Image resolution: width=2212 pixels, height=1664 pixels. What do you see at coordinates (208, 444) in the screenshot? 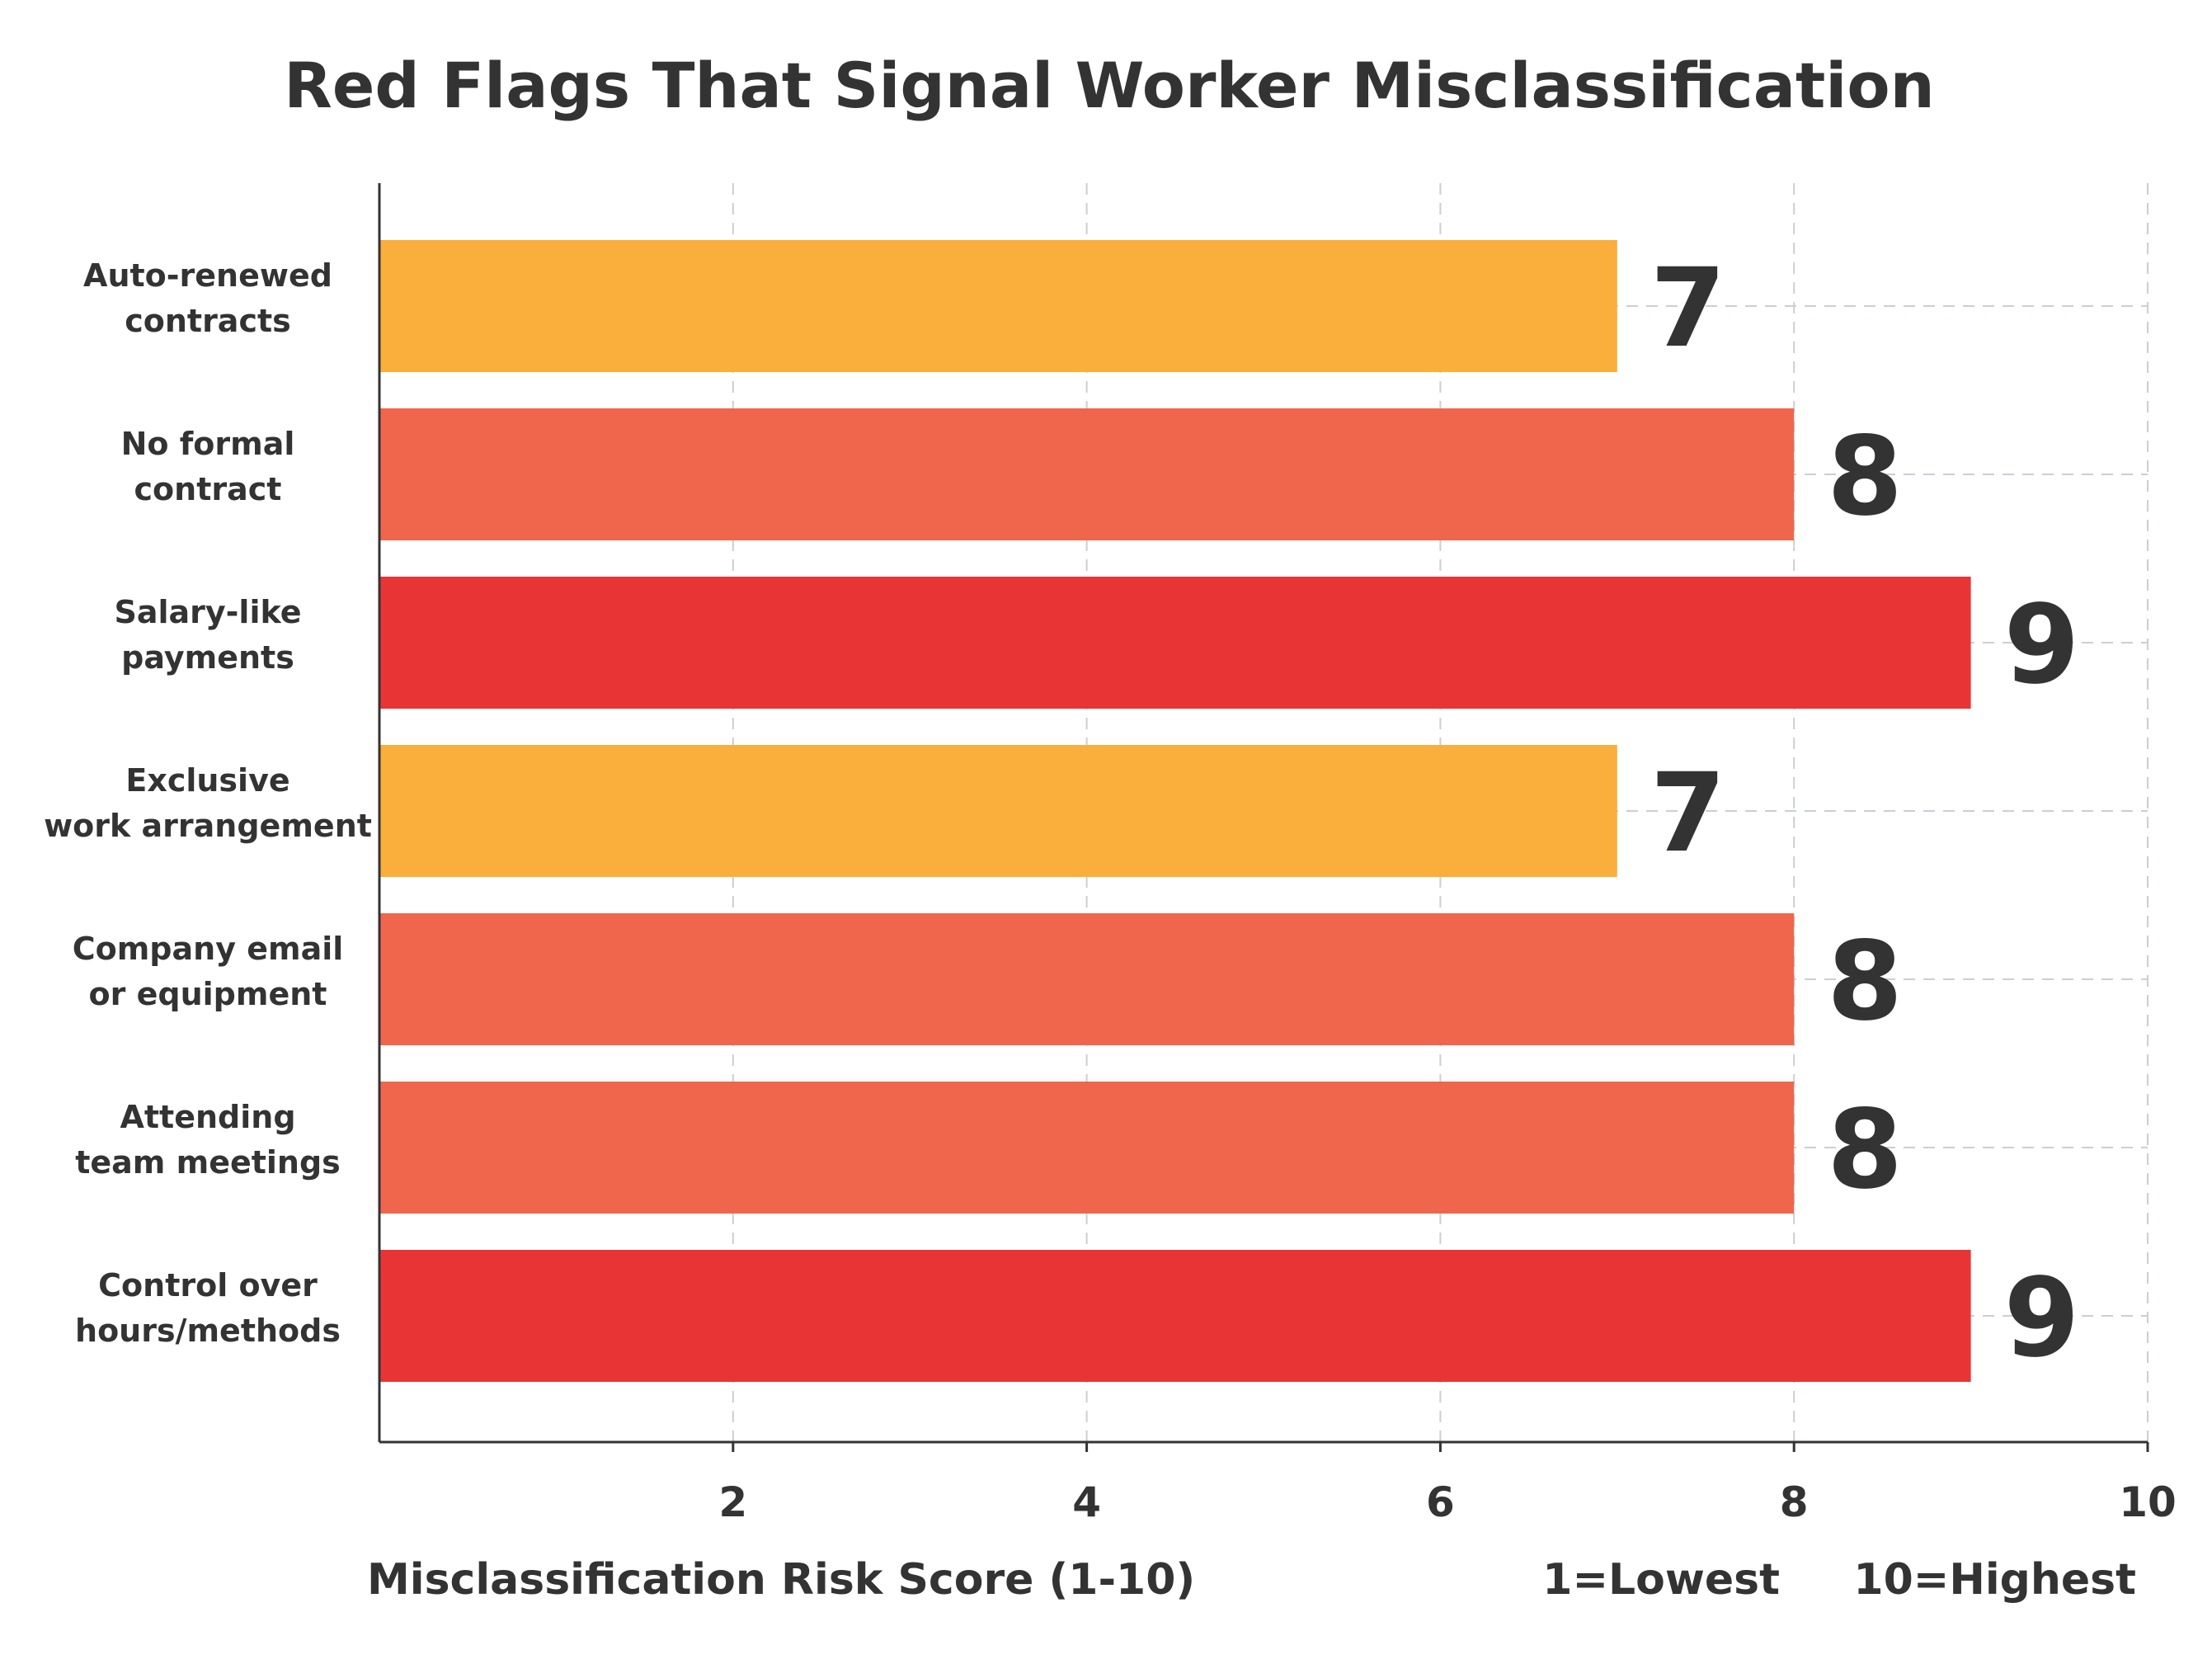
I see `category-label-line: No formal` at bounding box center [208, 444].